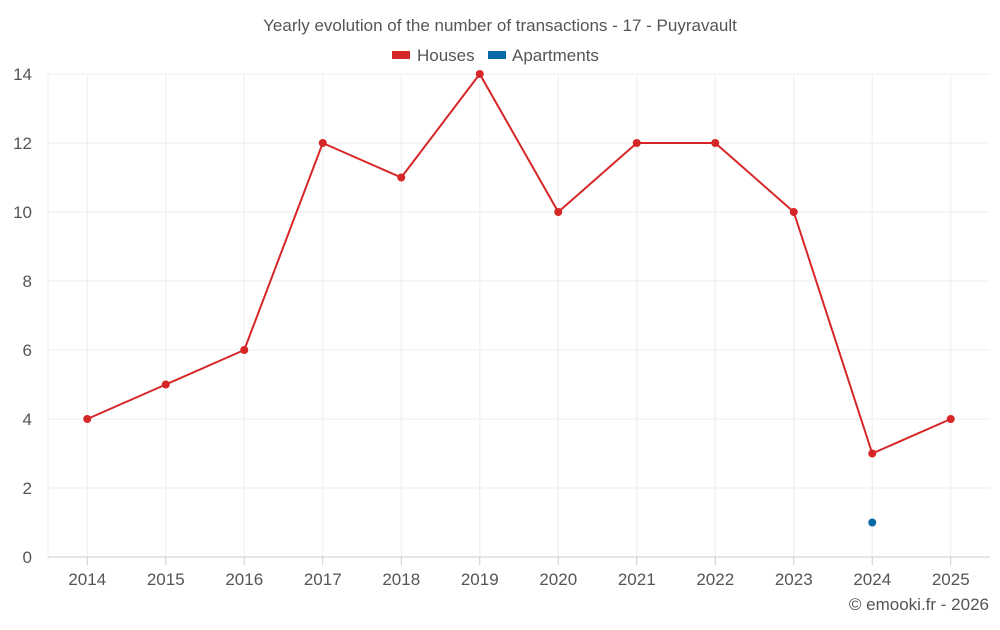 Image resolution: width=1000 pixels, height=630 pixels. Describe the element at coordinates (22, 212) in the screenshot. I see `y-tick-label: 10` at that location.